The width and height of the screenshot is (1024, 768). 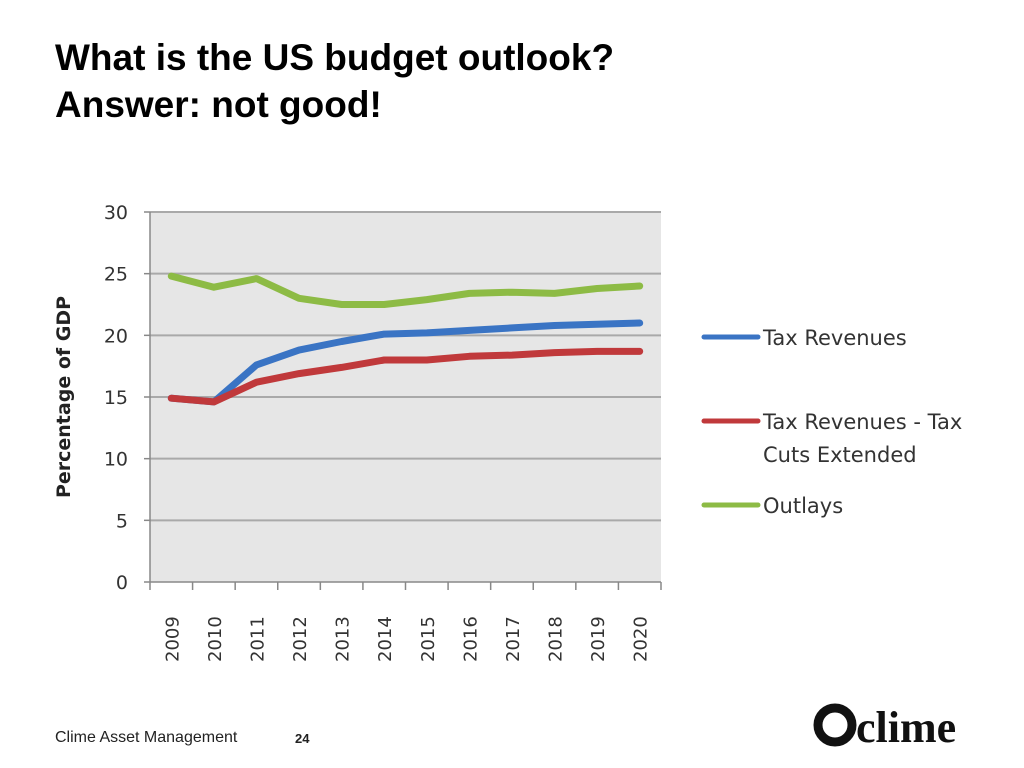 What do you see at coordinates (116, 213) in the screenshot?
I see `y-tick-label: 30` at bounding box center [116, 213].